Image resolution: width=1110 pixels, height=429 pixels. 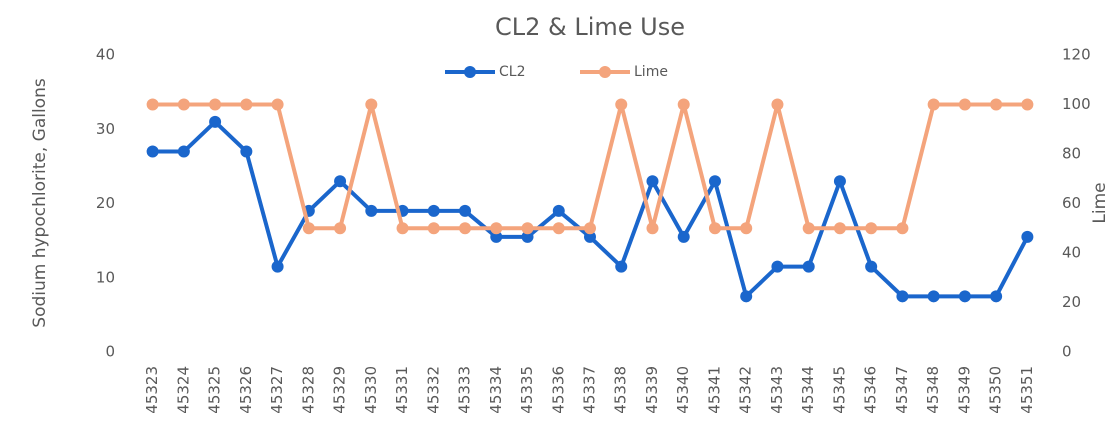 What do you see at coordinates (964, 390) in the screenshot?
I see `x-tick-label: 45349` at bounding box center [964, 390].